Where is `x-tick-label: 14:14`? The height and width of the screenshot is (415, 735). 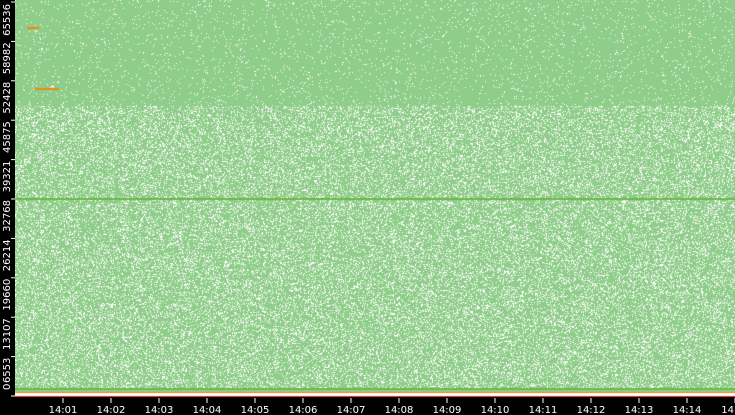 x-tick-label: 14:14 is located at coordinates (687, 410).